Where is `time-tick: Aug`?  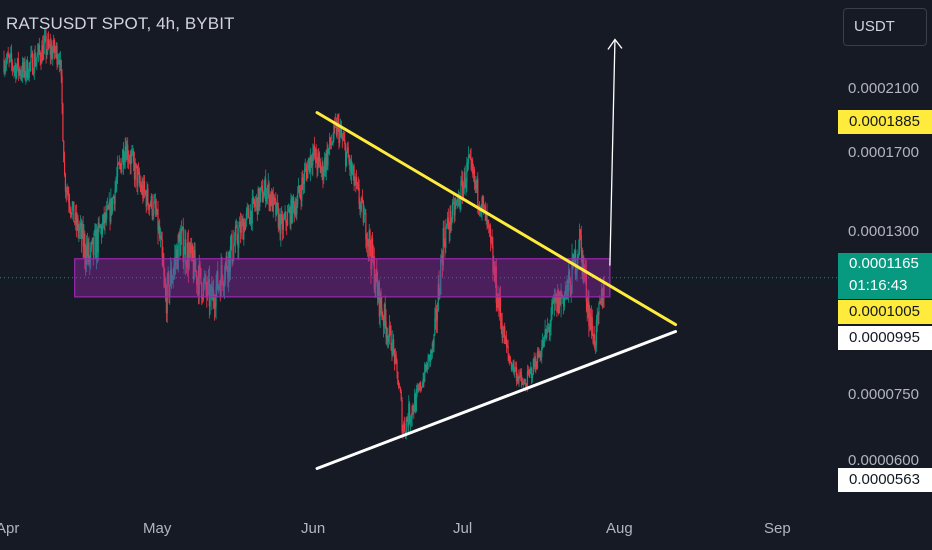 time-tick: Aug is located at coordinates (619, 528).